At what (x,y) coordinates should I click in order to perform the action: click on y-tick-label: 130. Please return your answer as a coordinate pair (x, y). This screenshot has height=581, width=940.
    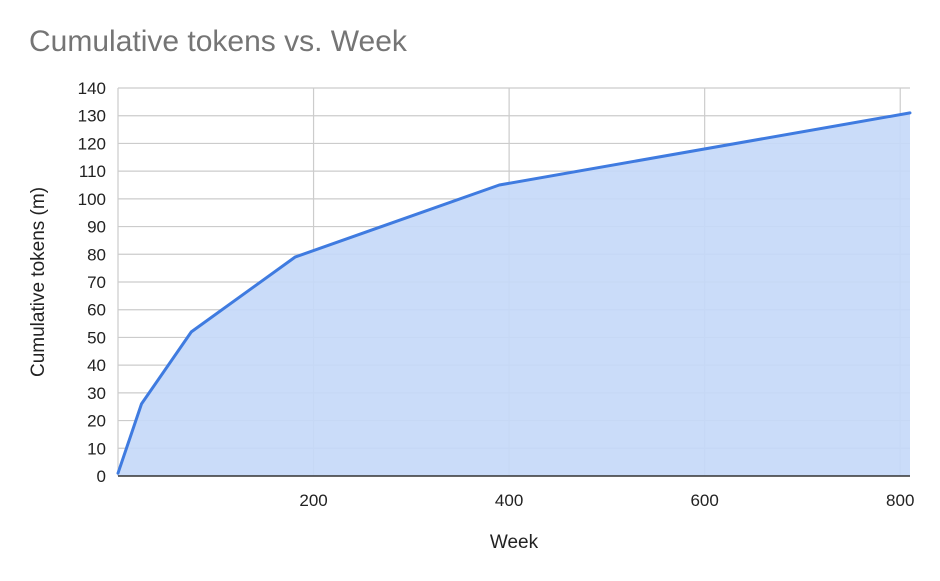
    Looking at the image, I should click on (92, 116).